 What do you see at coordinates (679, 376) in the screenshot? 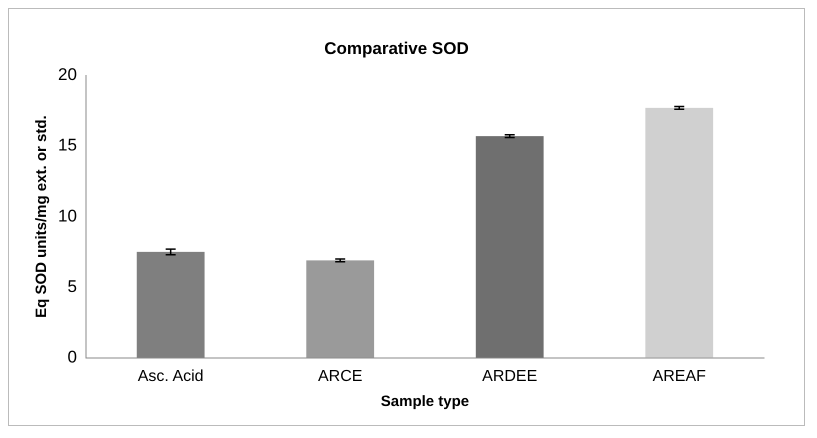
I see `x-tick-label: AREAF` at bounding box center [679, 376].